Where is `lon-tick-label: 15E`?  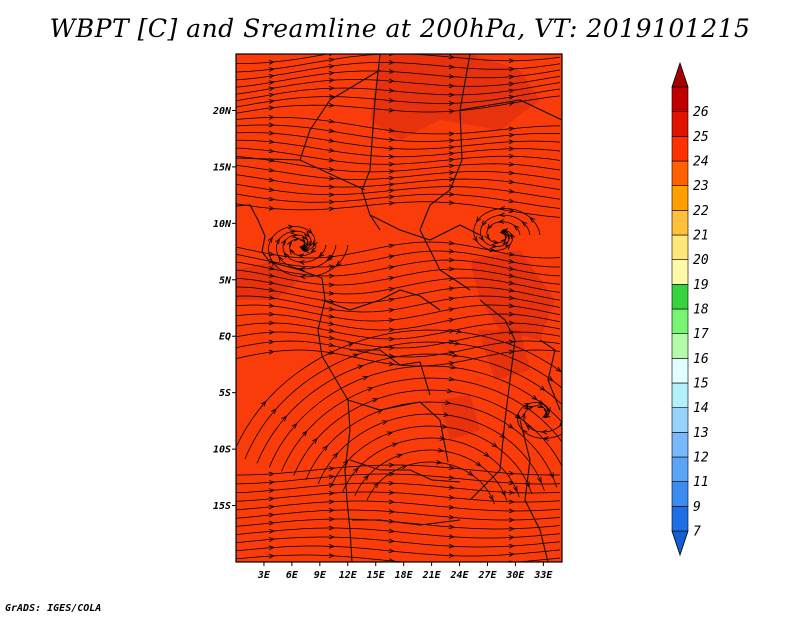 lon-tick-label: 15E is located at coordinates (376, 575).